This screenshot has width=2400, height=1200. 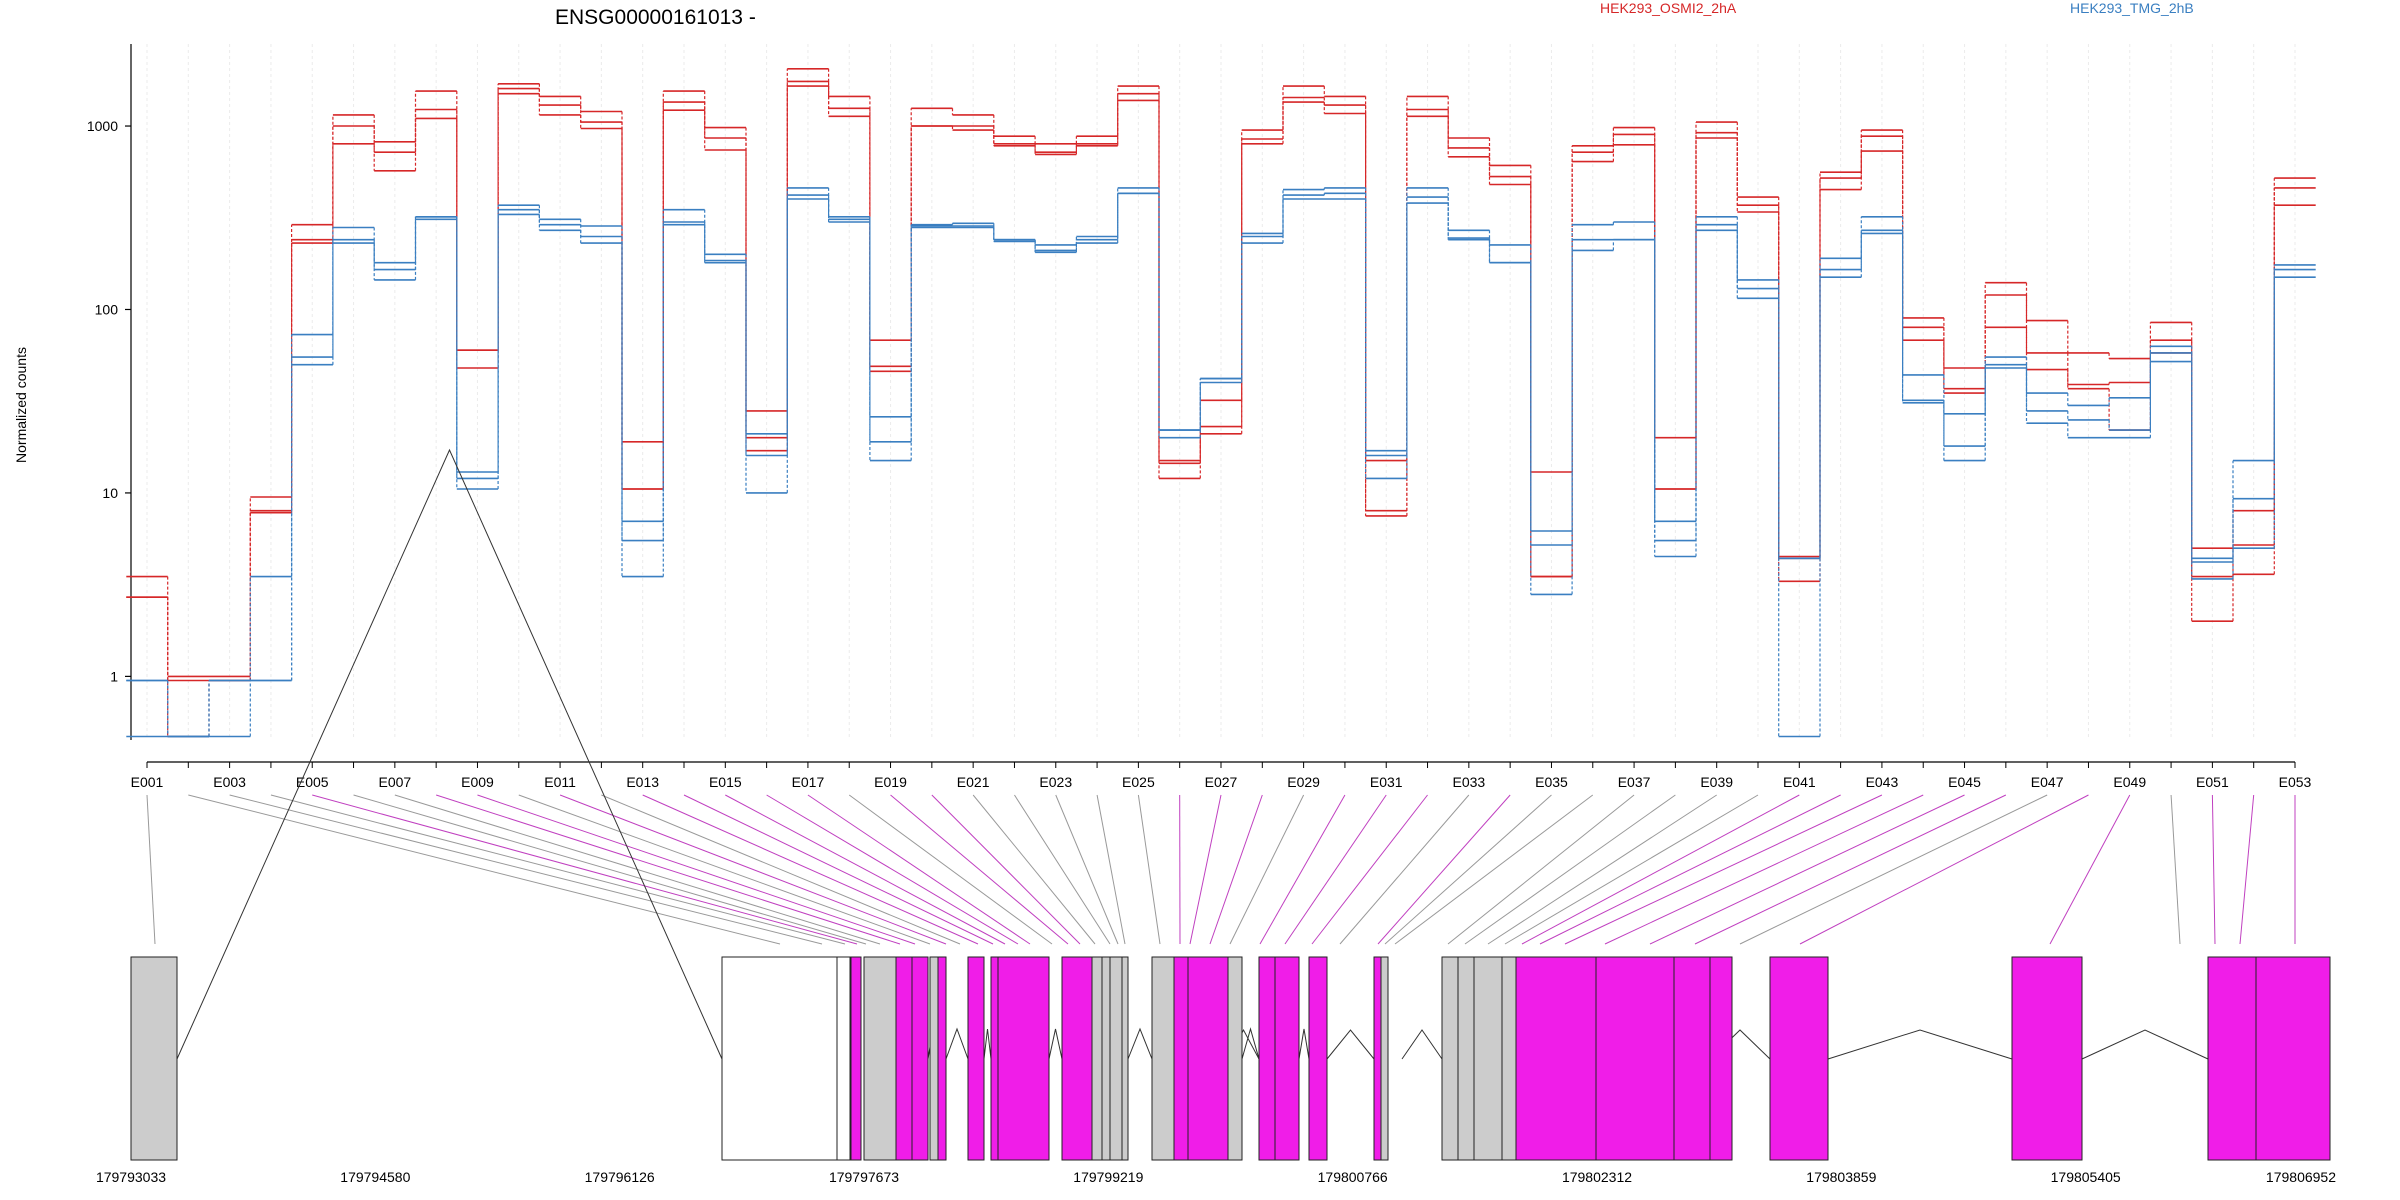 I want to click on y-axis-label: Normalized counts, so click(x=21, y=405).